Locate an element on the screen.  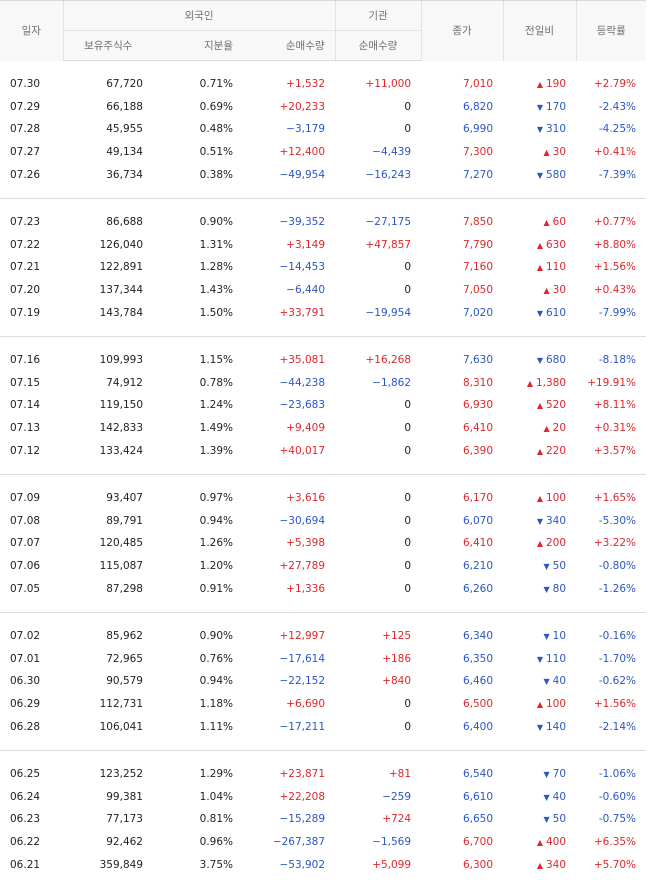
cell-date: 07.08 is located at coordinates (25, 520).